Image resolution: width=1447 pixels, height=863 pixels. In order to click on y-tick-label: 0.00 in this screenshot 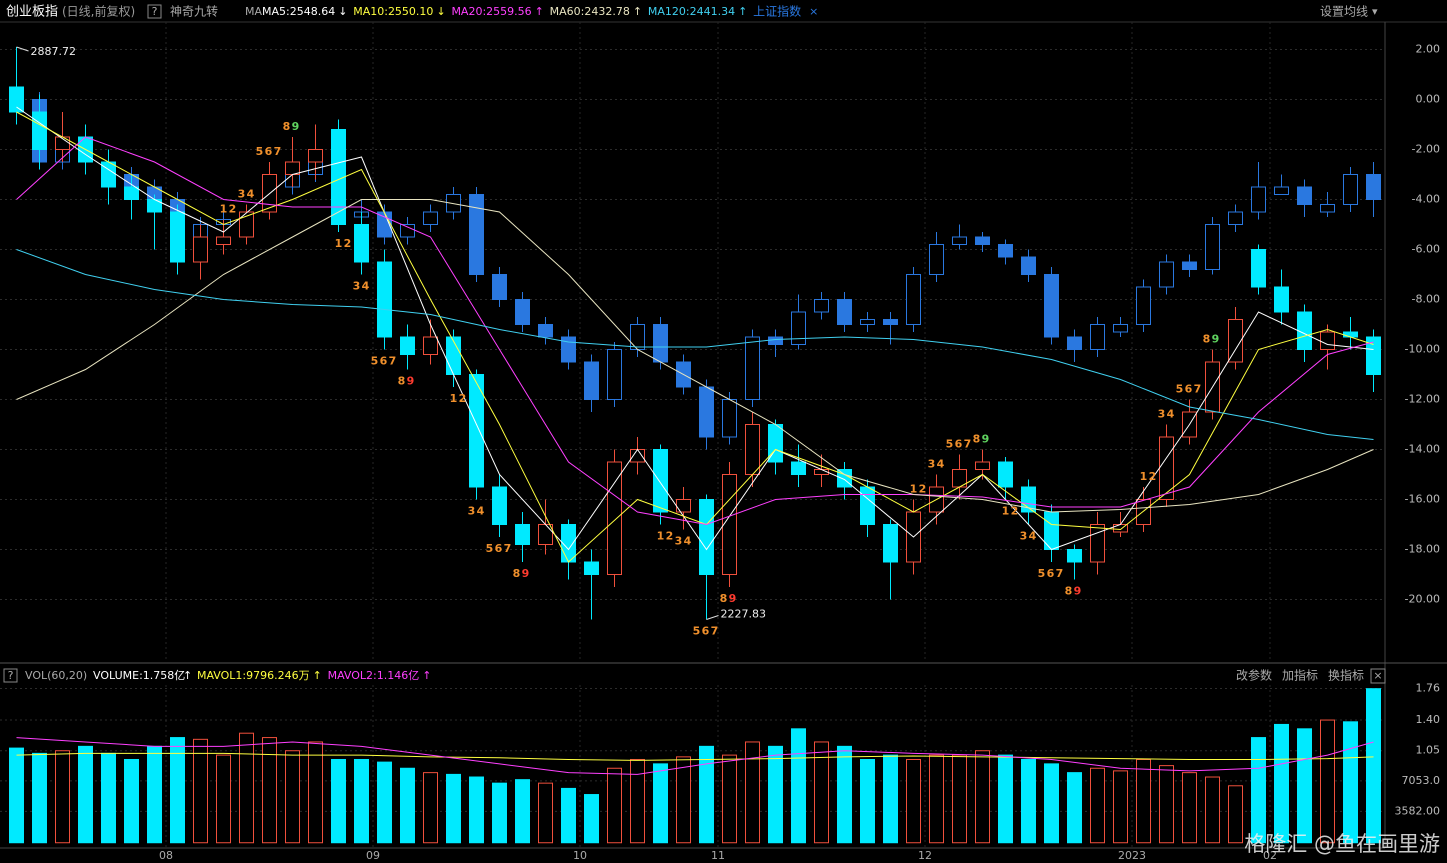, I will do `click(1428, 99)`.